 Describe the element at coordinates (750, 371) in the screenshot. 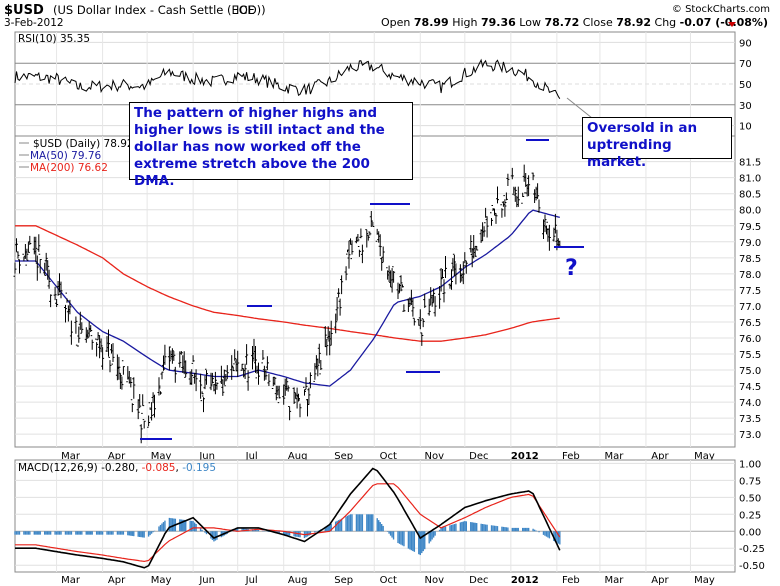

I see `price-y-tick-label: 75.0` at that location.